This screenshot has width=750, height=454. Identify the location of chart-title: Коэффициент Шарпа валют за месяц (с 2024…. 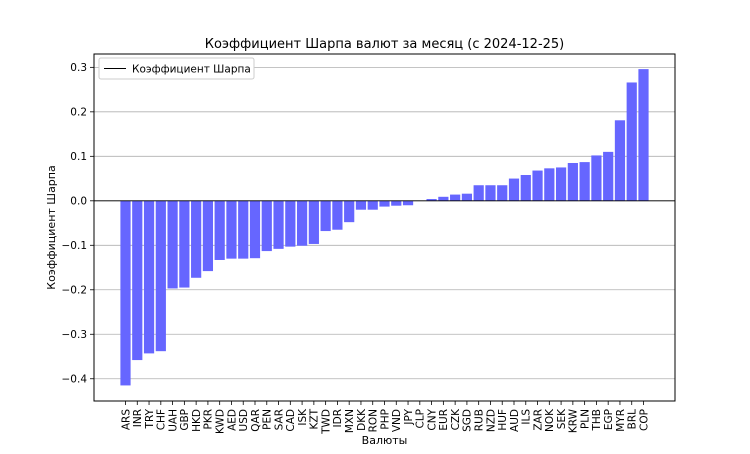
(385, 44).